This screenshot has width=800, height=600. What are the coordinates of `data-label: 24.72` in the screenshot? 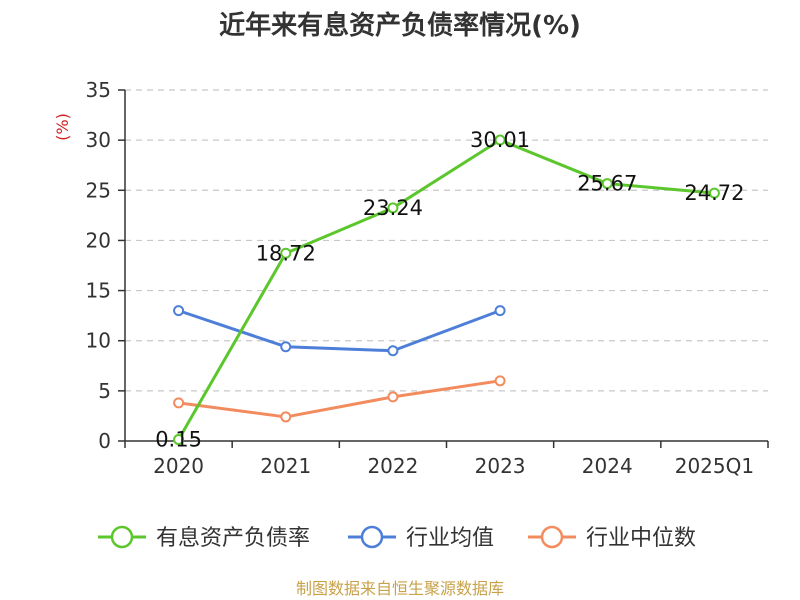 It's located at (714, 193).